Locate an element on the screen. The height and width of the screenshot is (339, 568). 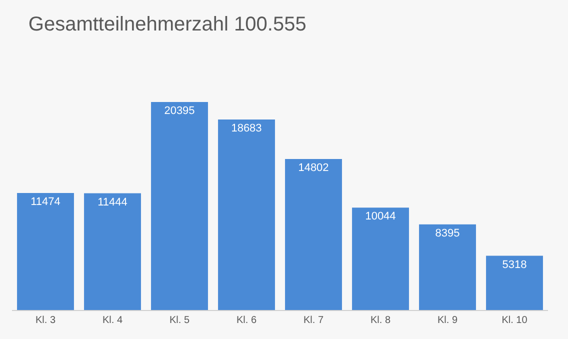
data-label: 11474 is located at coordinates (45, 202).